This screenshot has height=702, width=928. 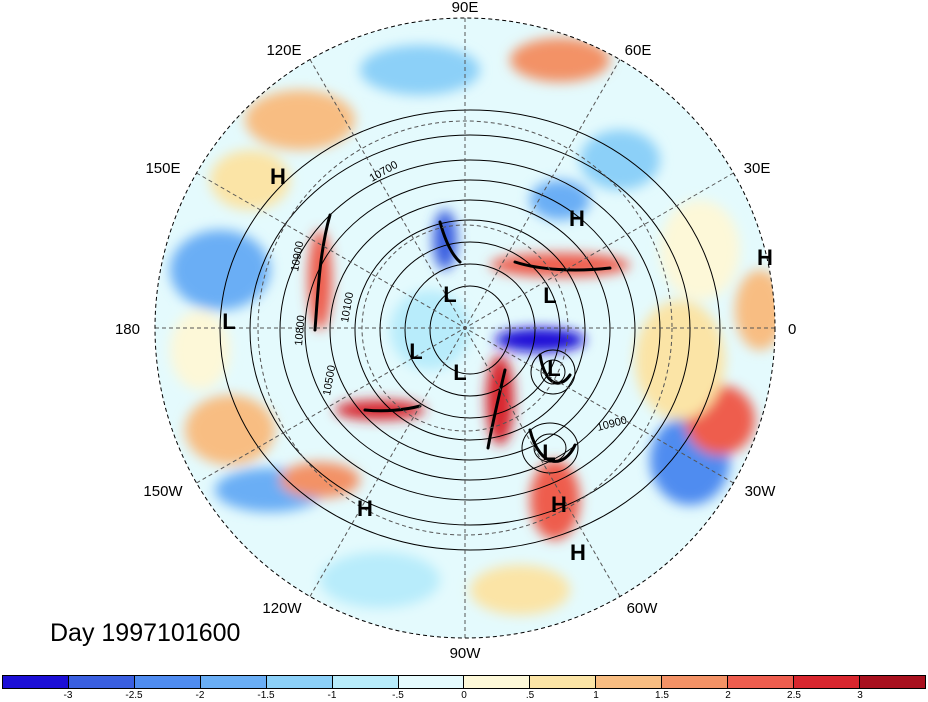 I want to click on lon-label-30w: 30W, so click(x=761, y=491).